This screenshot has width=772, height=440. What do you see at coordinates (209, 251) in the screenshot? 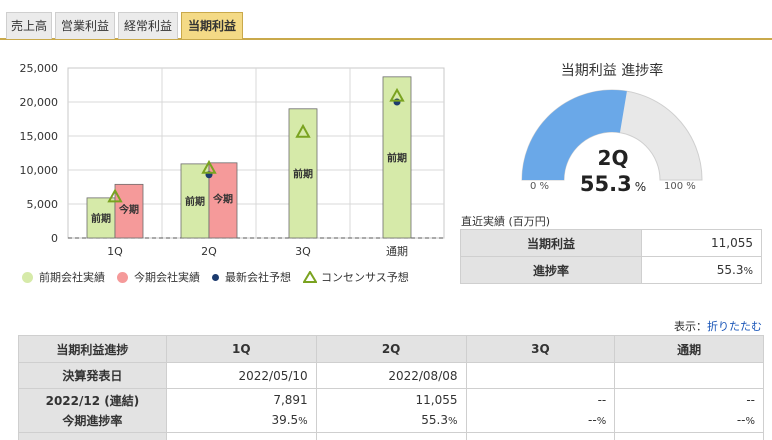
I see `x-tick-label: 2Q` at bounding box center [209, 251].